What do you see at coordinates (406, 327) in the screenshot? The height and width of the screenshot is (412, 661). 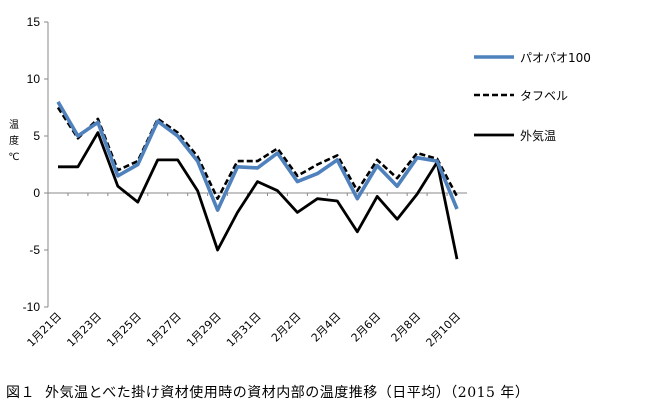 I see `x-tick-label: 2月8日` at bounding box center [406, 327].